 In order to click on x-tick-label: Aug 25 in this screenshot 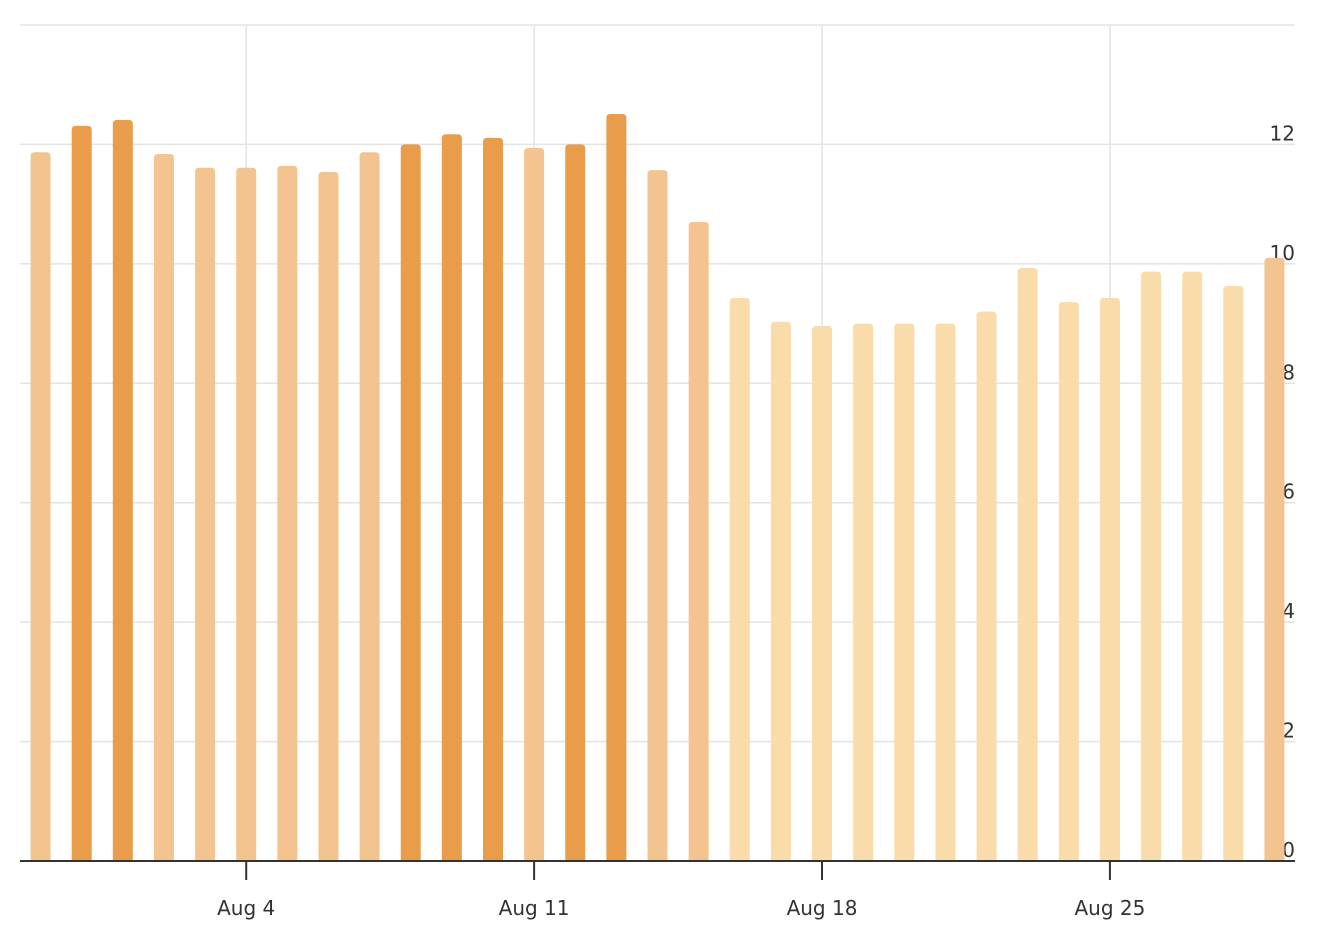, I will do `click(1109, 908)`.